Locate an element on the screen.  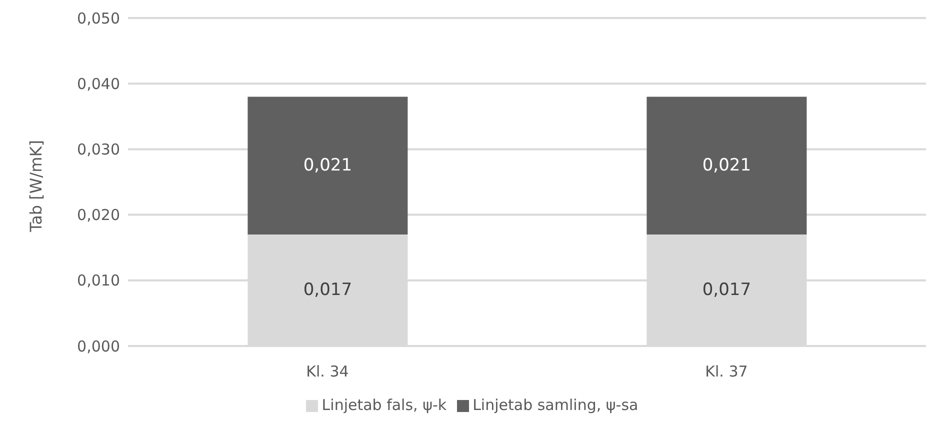
y-tick-label: 0,020 is located at coordinates (98, 215).